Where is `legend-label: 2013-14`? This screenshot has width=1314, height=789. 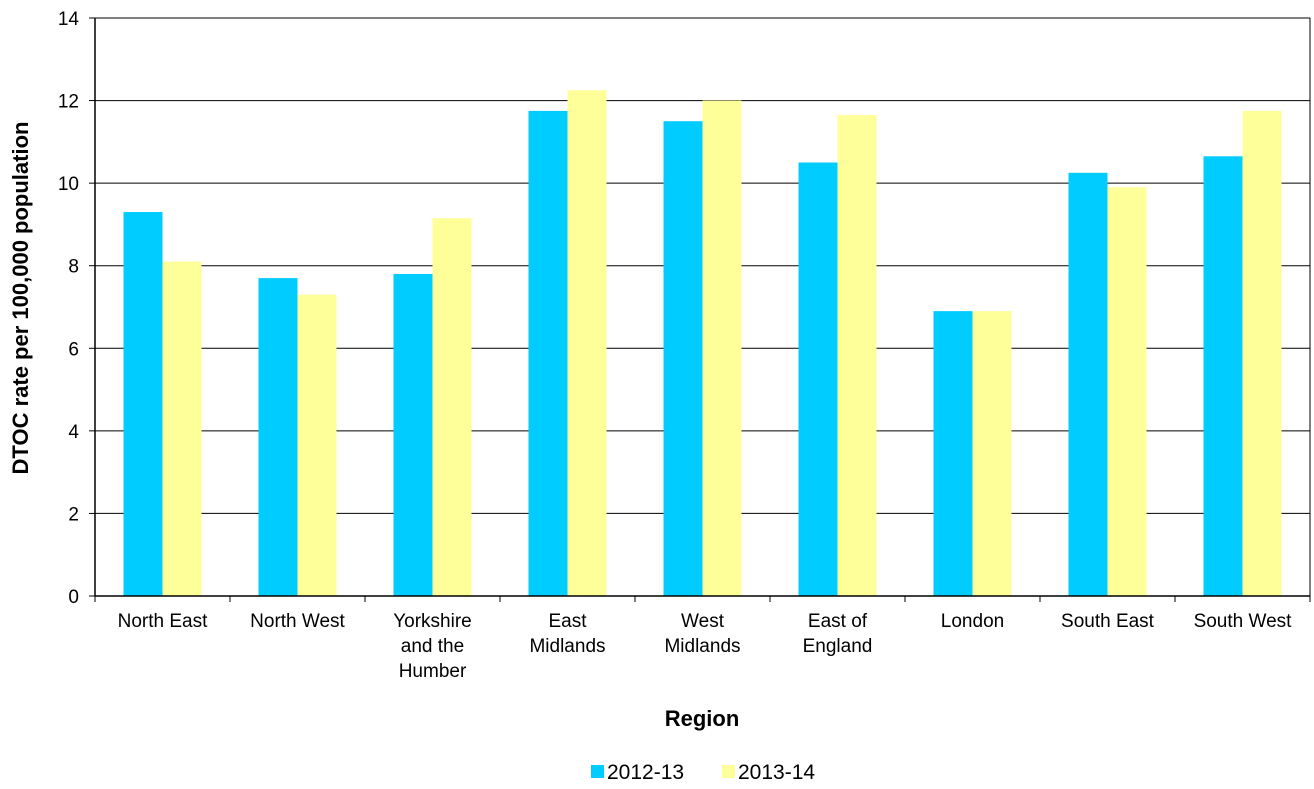
legend-label: 2013-14 is located at coordinates (776, 772).